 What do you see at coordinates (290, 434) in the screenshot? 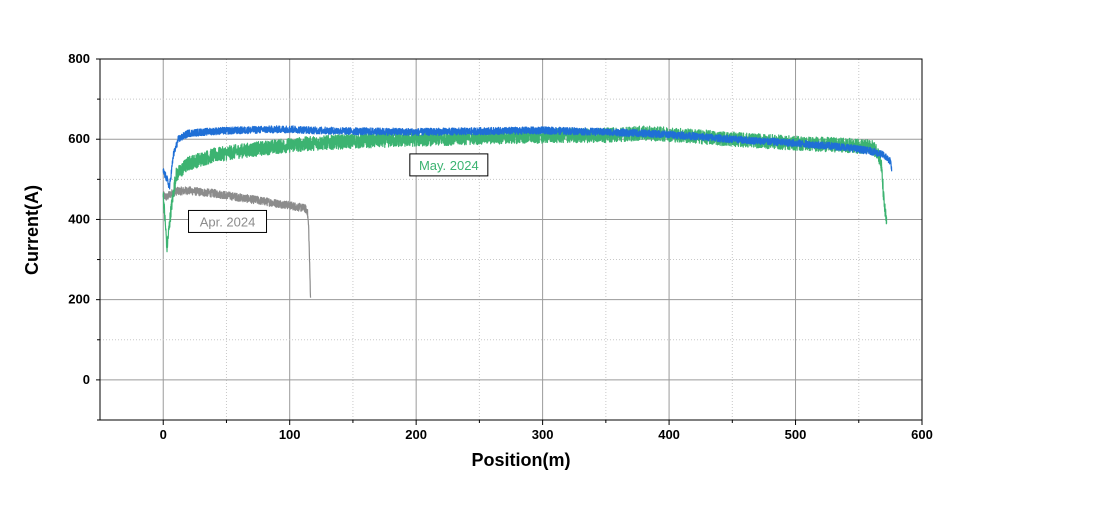
I see `x-tick-label: 100` at bounding box center [290, 434].